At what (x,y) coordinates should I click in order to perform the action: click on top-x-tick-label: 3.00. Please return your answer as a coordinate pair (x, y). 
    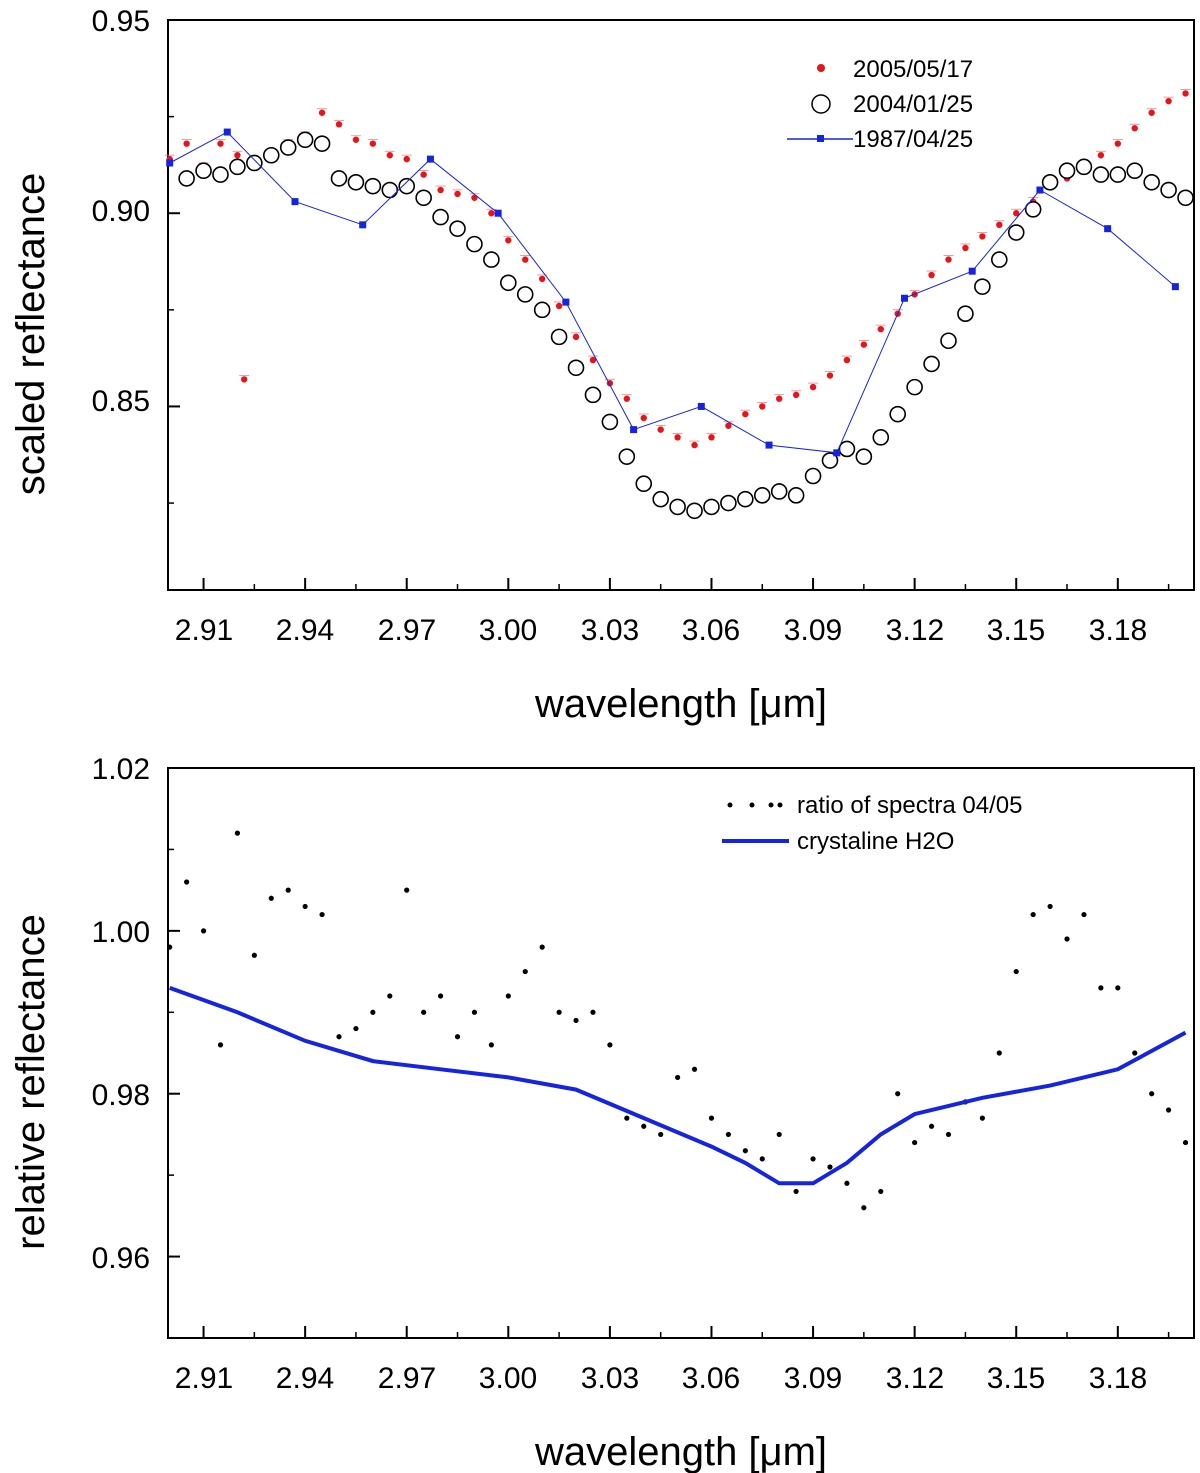
    Looking at the image, I should click on (508, 630).